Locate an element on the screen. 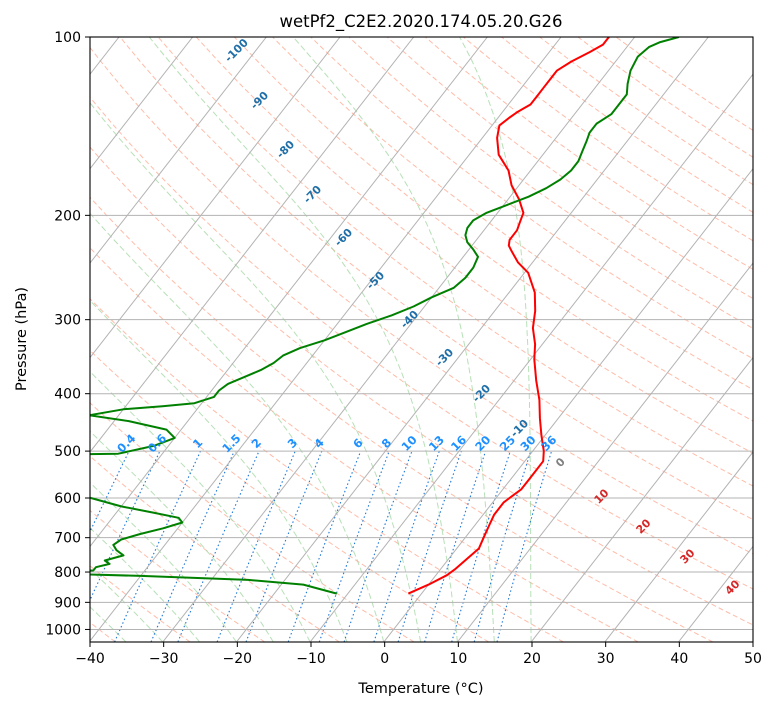 Image resolution: width=775 pixels, height=712 pixels. y-tick-label: 600 is located at coordinates (67, 499).